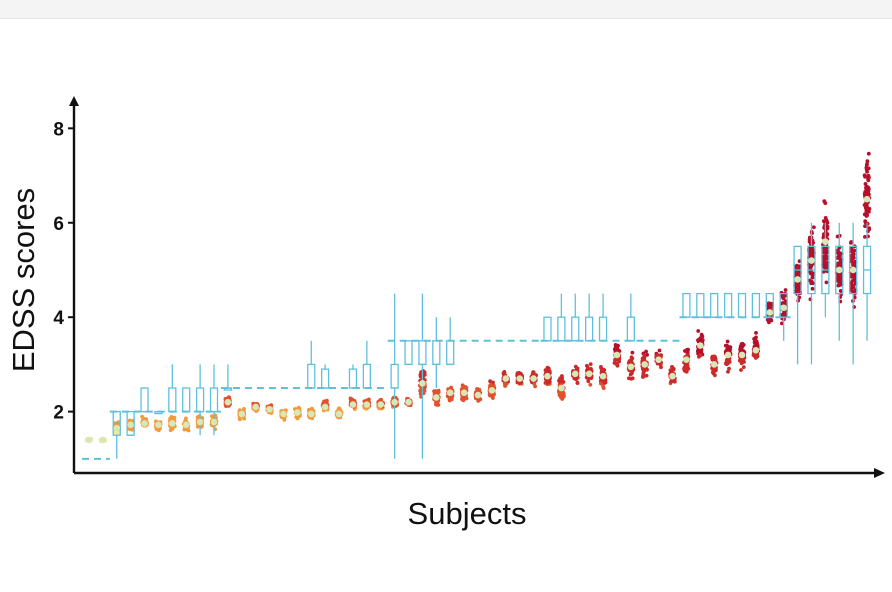 The width and height of the screenshot is (892, 592). I want to click on y-tick-label: 6, so click(58, 224).